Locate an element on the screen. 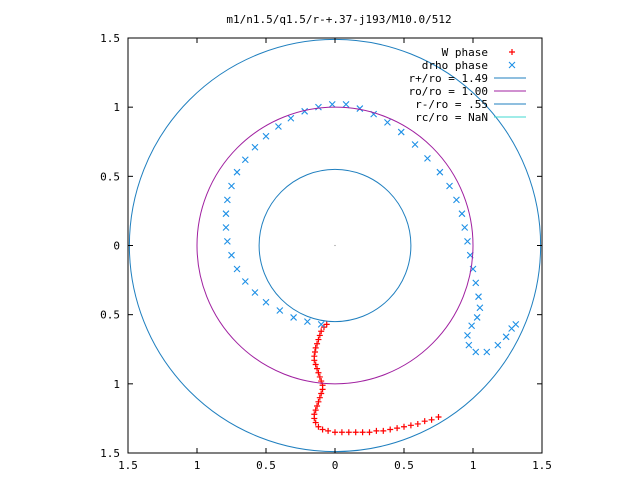  chart-title: m1/n1.5/q1.5/r-+.37-j193/M10.0/512 is located at coordinates (338, 19).